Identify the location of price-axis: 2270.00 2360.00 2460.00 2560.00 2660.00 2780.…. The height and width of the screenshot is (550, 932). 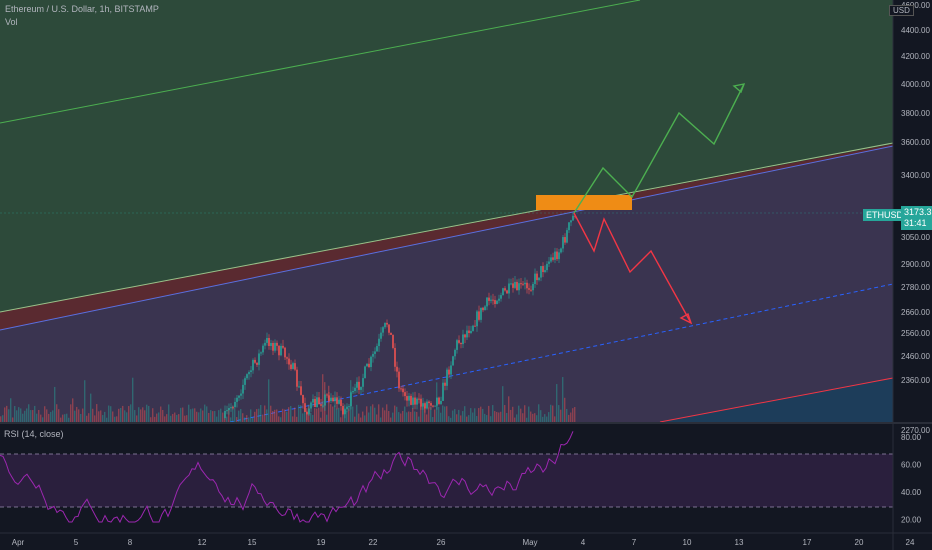
(915, 218).